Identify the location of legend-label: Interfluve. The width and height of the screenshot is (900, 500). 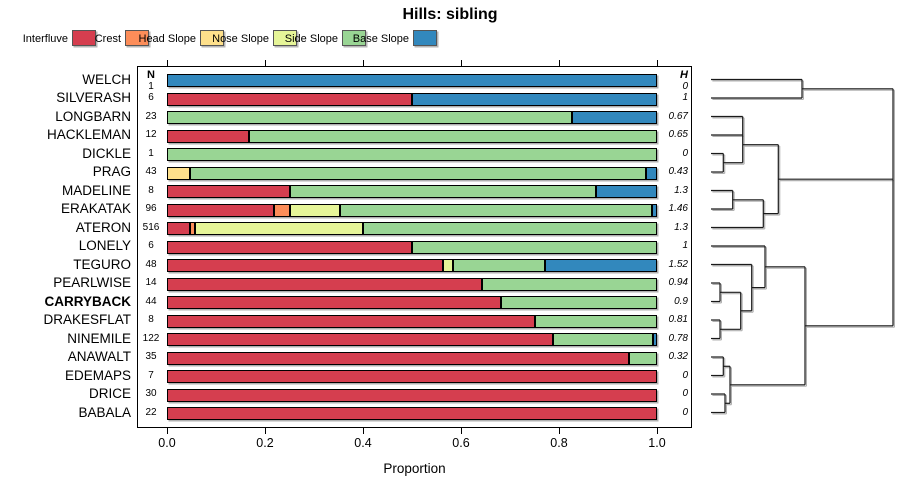
(45, 39).